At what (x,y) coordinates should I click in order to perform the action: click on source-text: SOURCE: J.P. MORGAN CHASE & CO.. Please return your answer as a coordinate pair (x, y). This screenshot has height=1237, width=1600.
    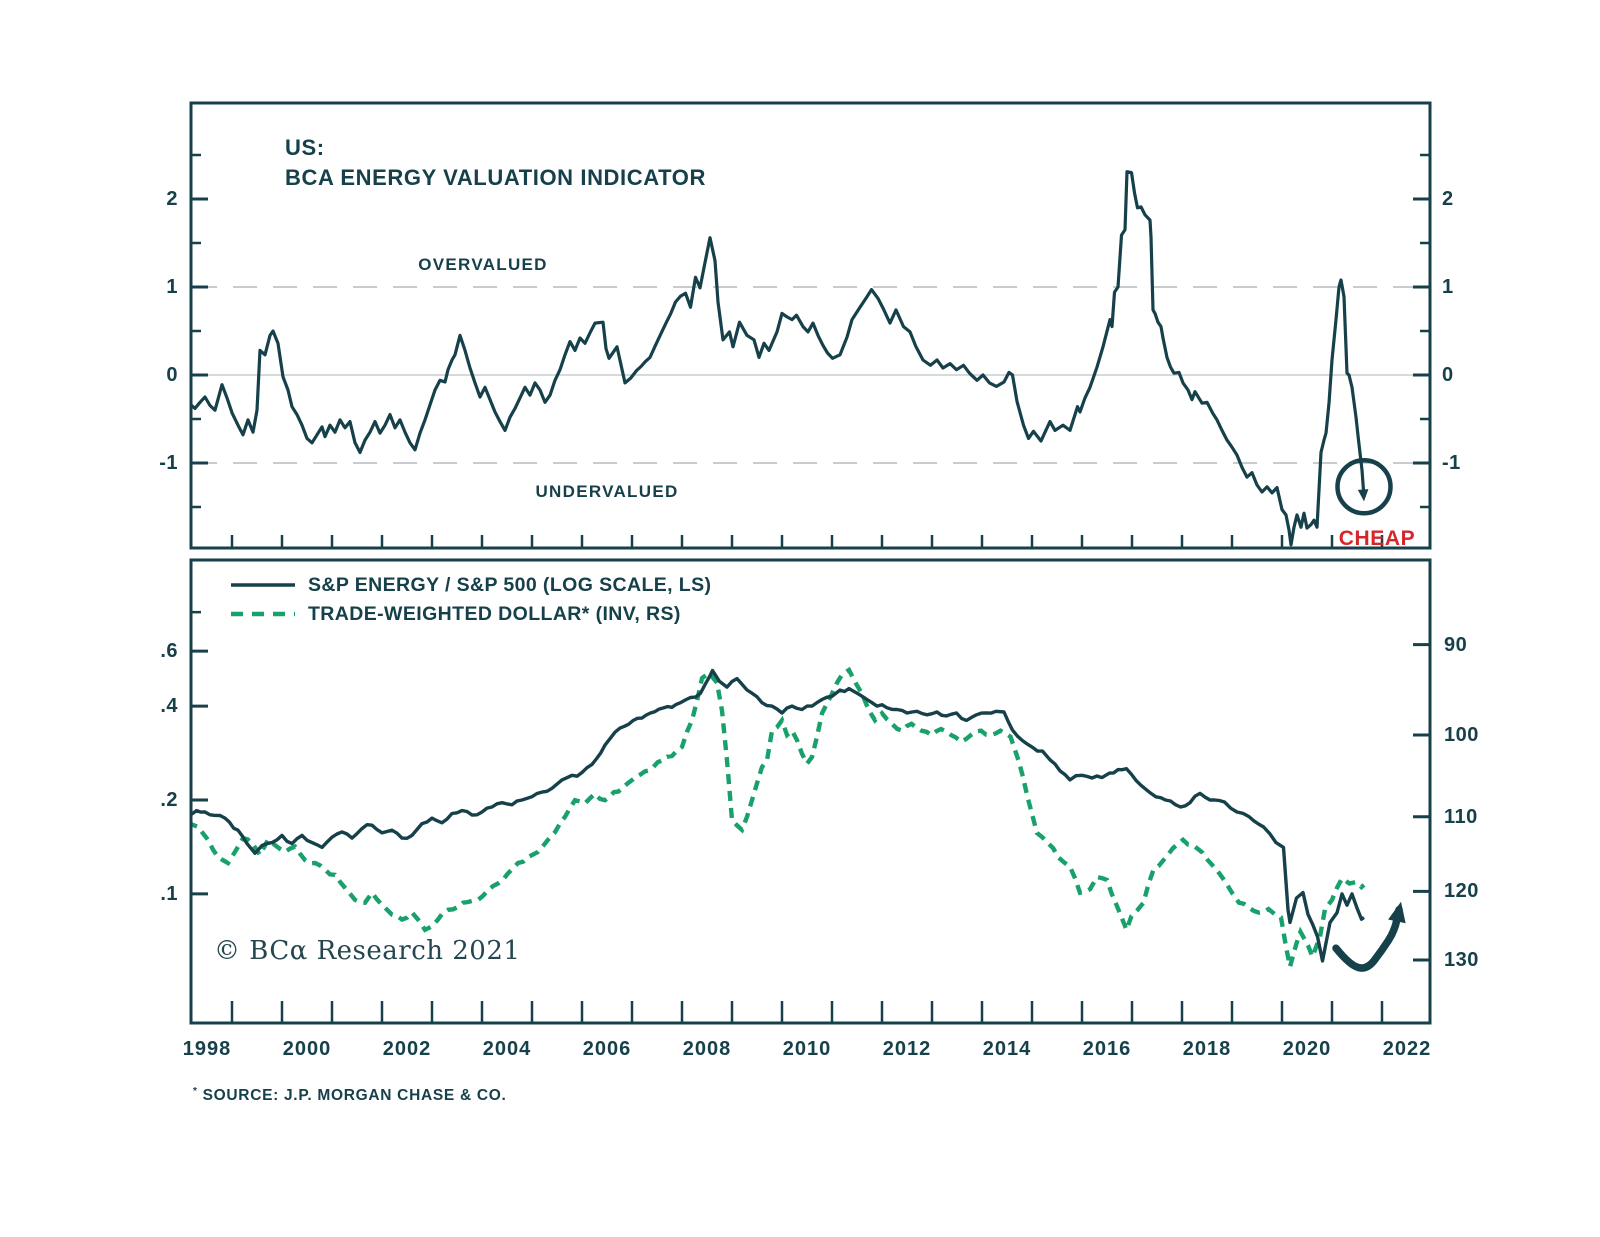
    Looking at the image, I should click on (354, 1096).